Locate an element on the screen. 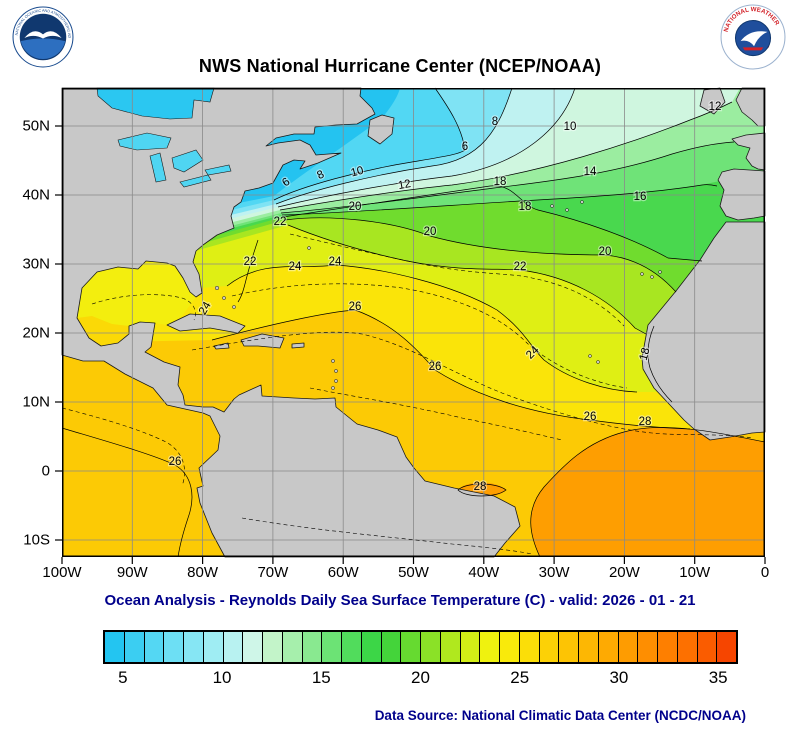  latitude-tick-label: 10S is located at coordinates (36, 540).